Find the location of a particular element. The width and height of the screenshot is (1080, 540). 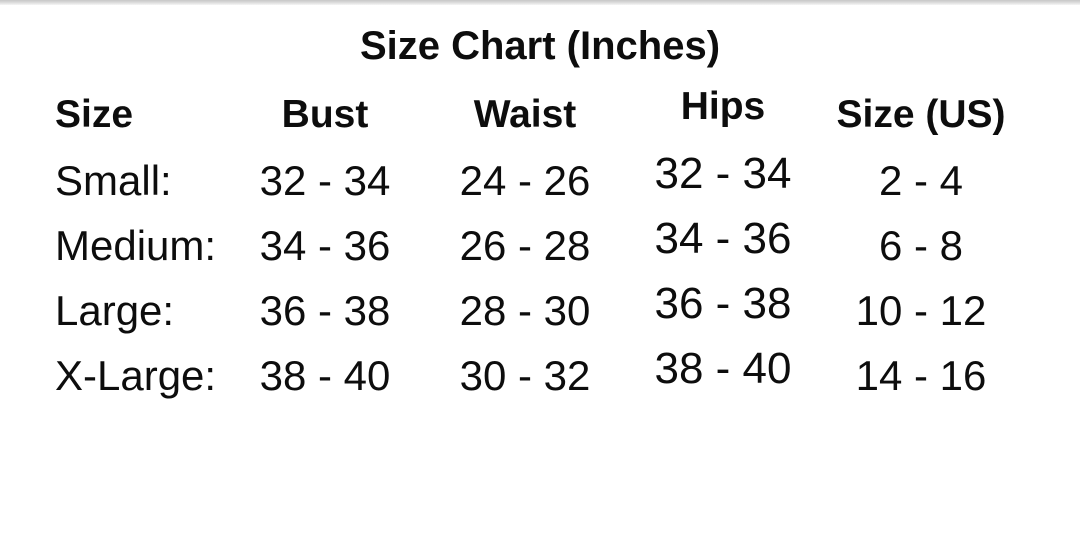

bust-value: 38 - 40 is located at coordinates (325, 375).